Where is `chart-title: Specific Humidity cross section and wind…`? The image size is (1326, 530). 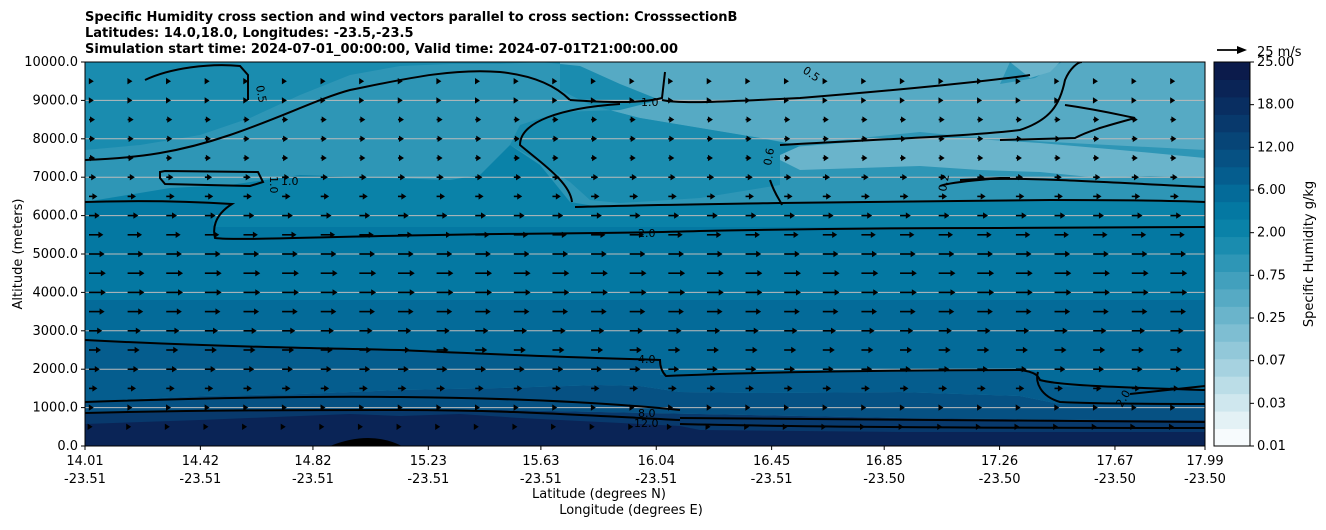 chart-title: Specific Humidity cross section and wind… is located at coordinates (411, 33).